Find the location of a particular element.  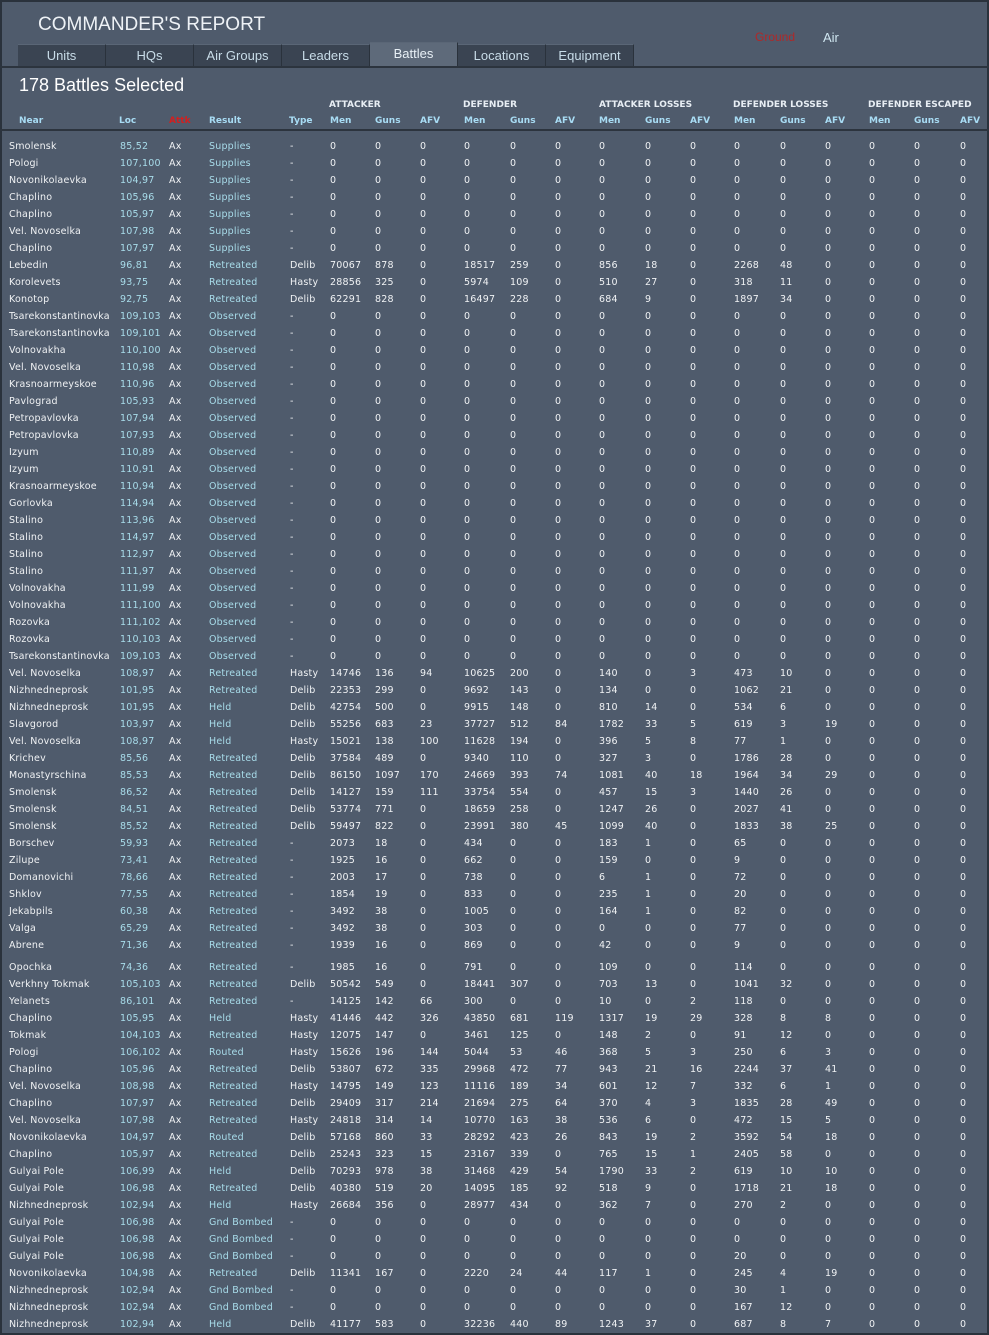

cell-near: Verkhny Tokmak is located at coordinates (49, 984).